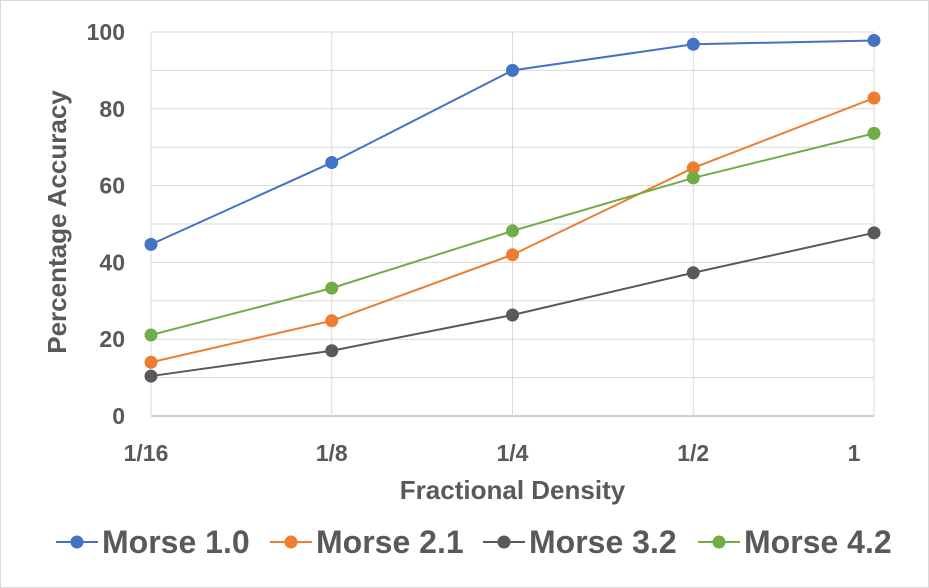 This screenshot has height=588, width=929. I want to click on x-tick-label: 1/4, so click(513, 453).